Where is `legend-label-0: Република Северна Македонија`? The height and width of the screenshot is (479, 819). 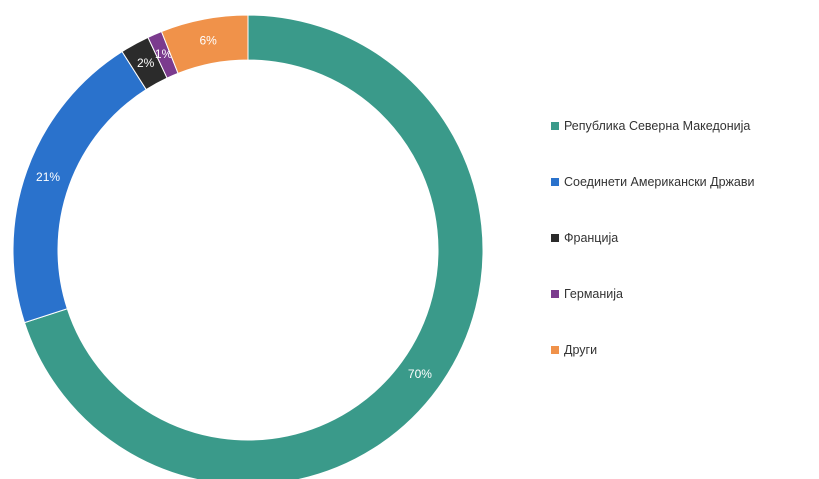
legend-label-0: Република Северна Македонија is located at coordinates (657, 126).